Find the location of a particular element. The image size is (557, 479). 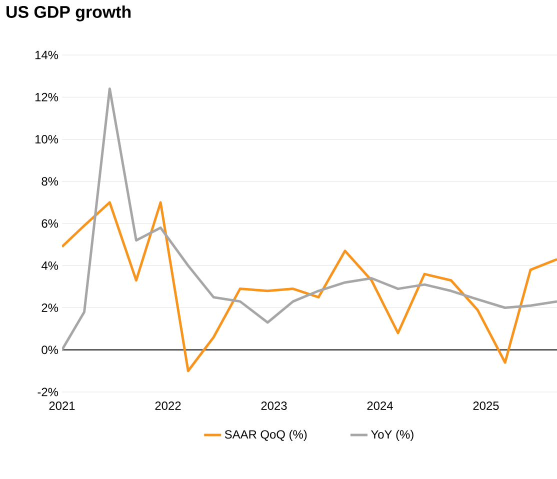

y-tick-label: -2% is located at coordinates (48, 392).